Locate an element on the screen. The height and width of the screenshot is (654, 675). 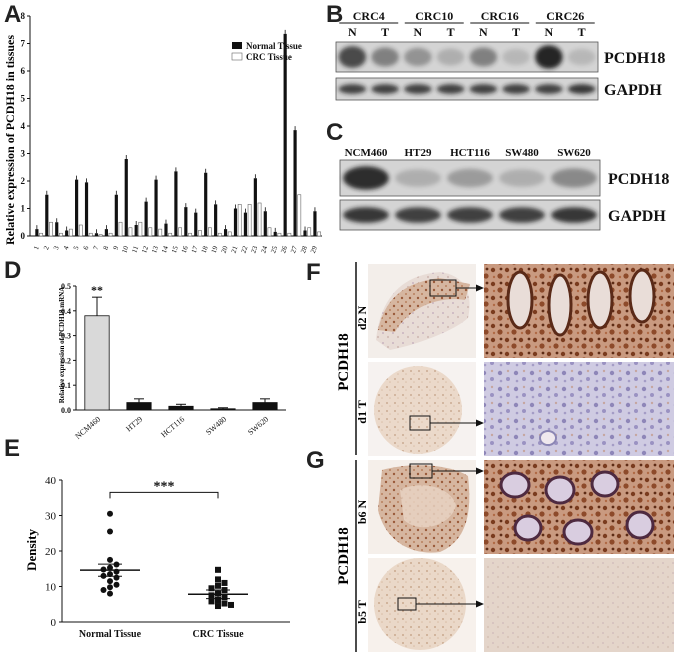
blot-c: NCM460 HT29 HCT116 SW480 SW620 PCDH18 GAPDH is located at coordinates (504, 189).